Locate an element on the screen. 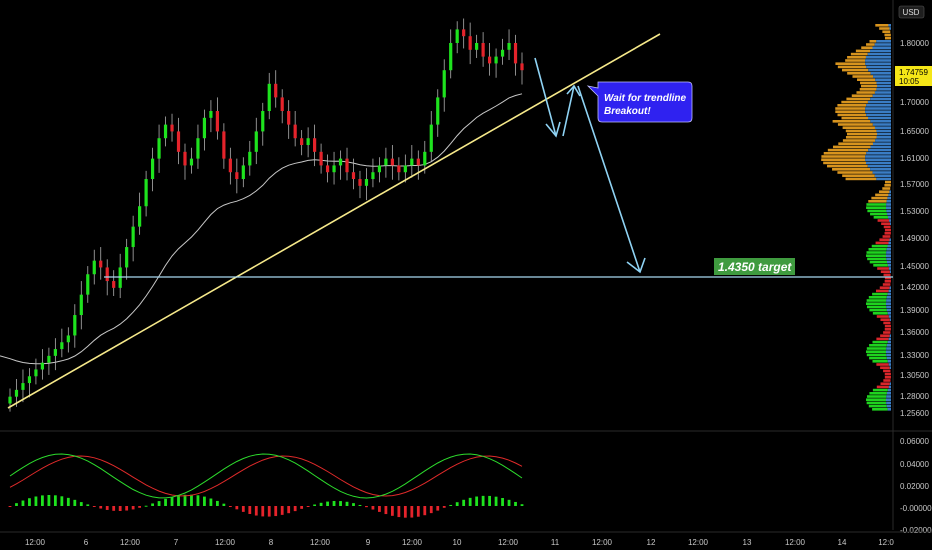 The image size is (932, 550). price-tick-label: 1.80000 is located at coordinates (914, 43).